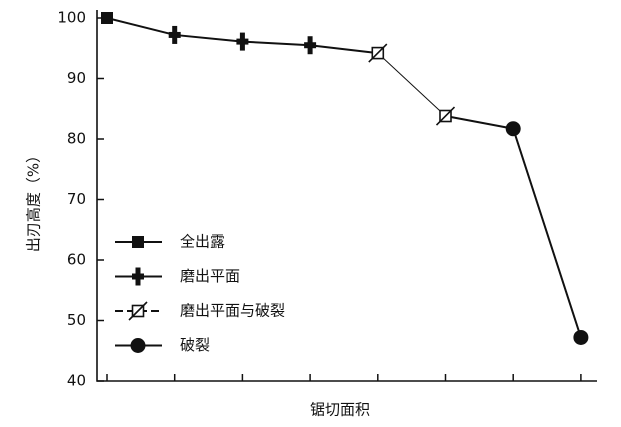  What do you see at coordinates (232, 311) in the screenshot?
I see `legend-label: 磨出平面与破裂` at bounding box center [232, 311].